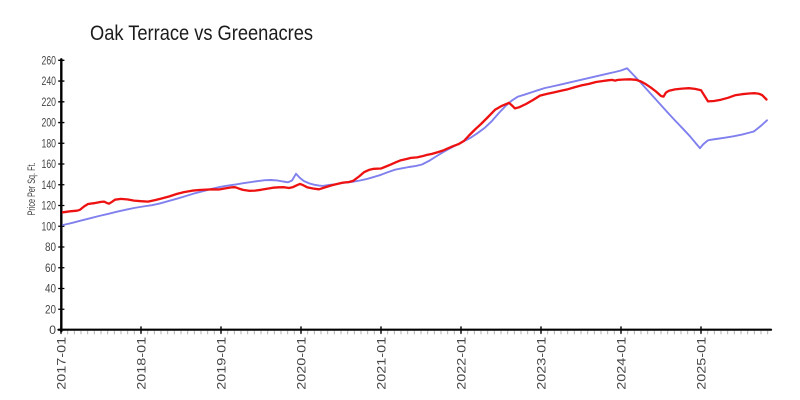 Image resolution: width=800 pixels, height=400 pixels. Describe the element at coordinates (301, 363) in the screenshot. I see `svg-text: 2020-01` at that location.